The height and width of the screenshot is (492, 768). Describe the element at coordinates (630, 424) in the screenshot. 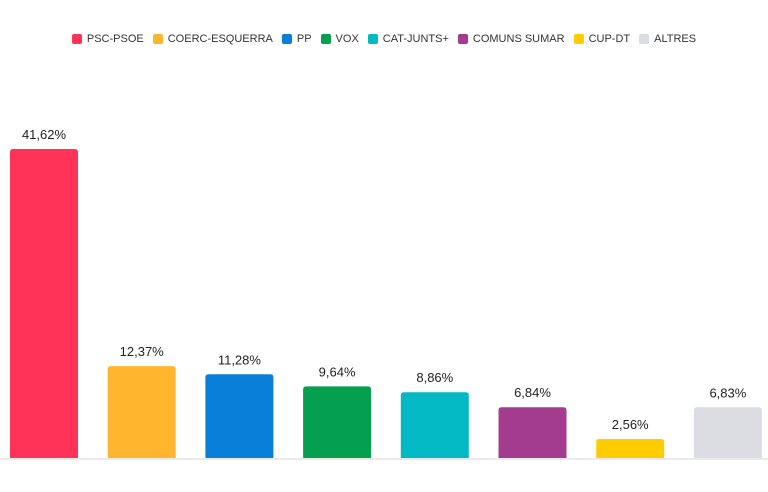

I see `value-label-6: 2,56%` at that location.